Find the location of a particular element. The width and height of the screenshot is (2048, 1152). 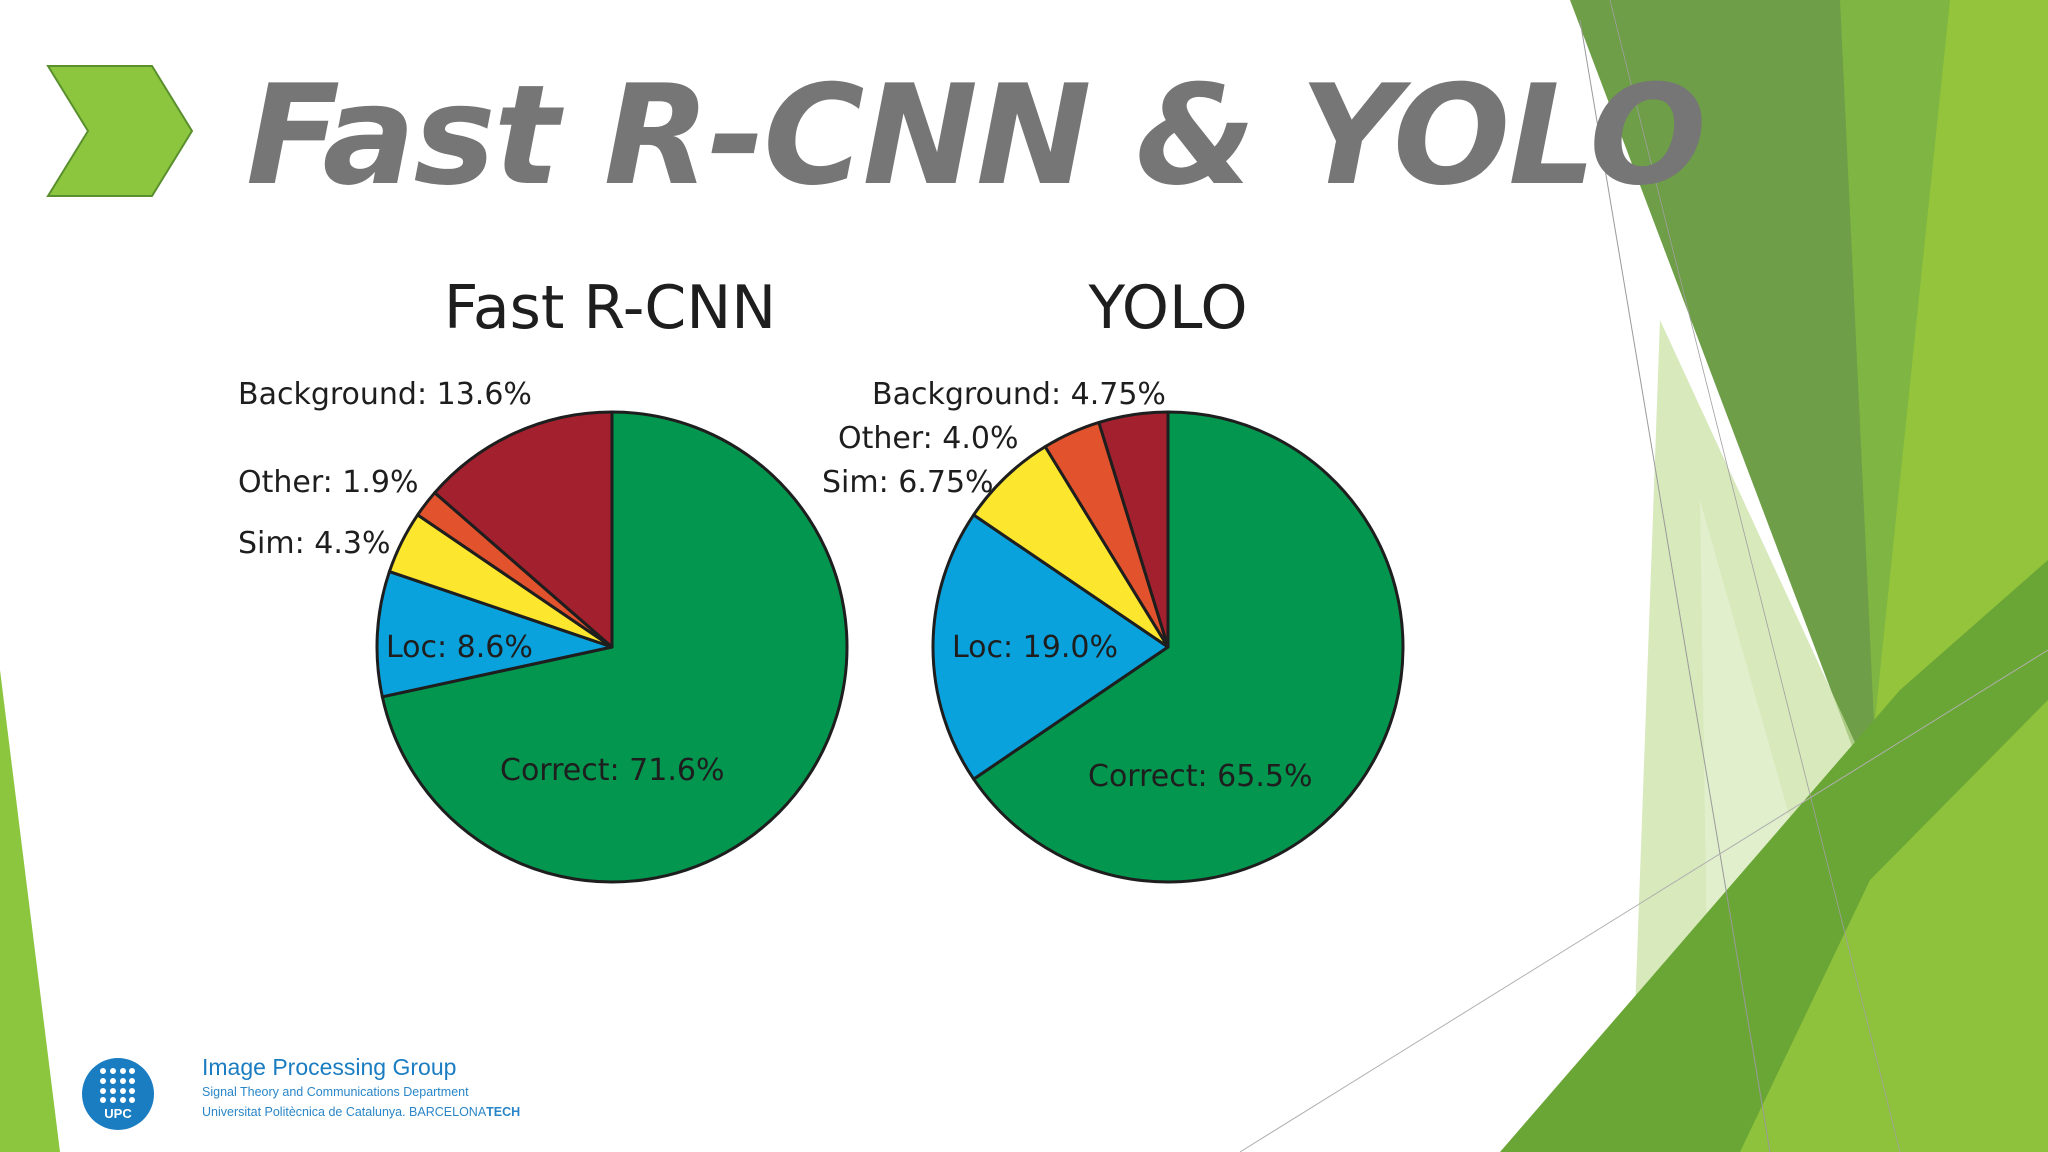

slice-label-fast-r-cnn-2: Sim: 4.3% is located at coordinates (314, 543).